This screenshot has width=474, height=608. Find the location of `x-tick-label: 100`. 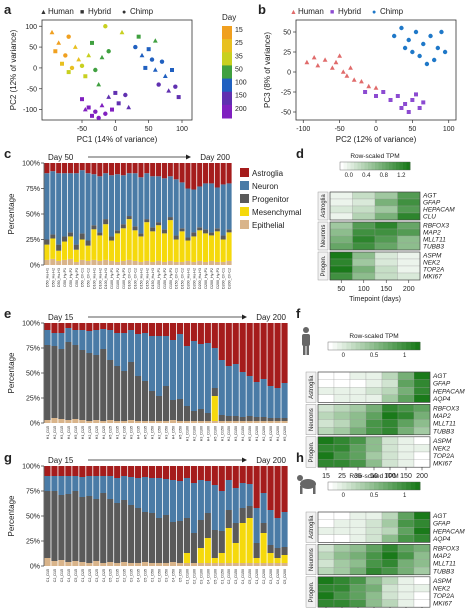

x-tick-label: 100 is located at coordinates (364, 289).